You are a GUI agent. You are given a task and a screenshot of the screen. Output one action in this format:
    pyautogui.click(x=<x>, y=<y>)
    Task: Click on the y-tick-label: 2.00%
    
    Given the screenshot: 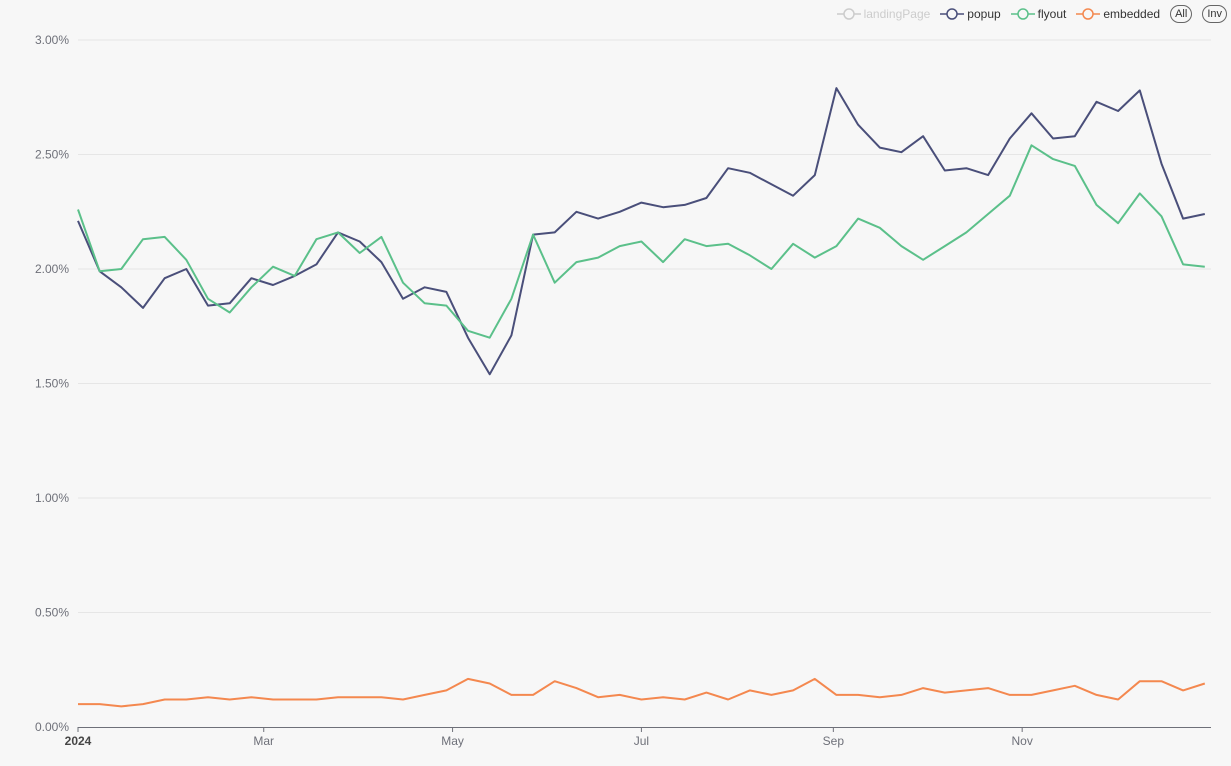 What is the action you would take?
    pyautogui.click(x=52, y=269)
    